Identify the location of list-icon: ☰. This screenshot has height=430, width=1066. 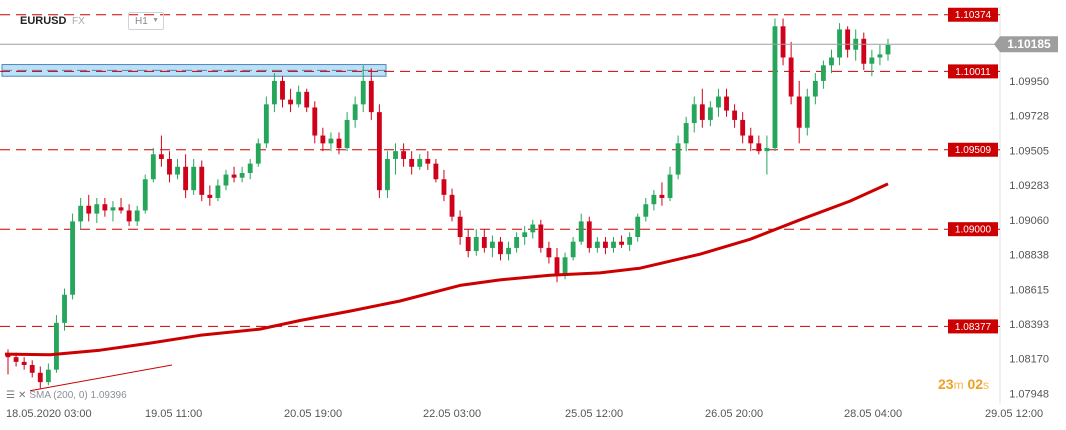
(10, 395).